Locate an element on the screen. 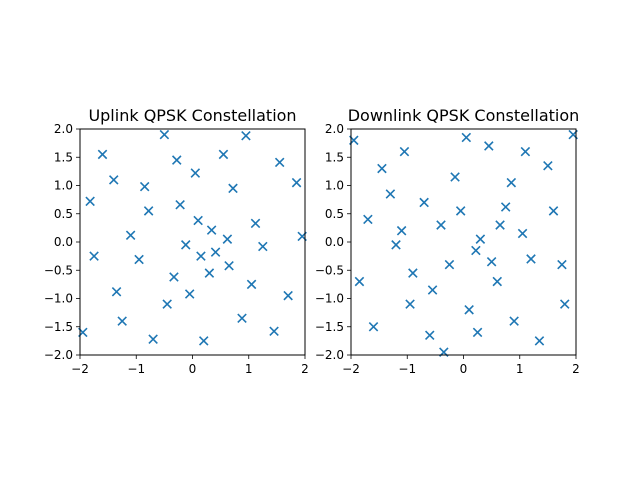  uplink-xtick-label-1: −1 is located at coordinates (136, 369).